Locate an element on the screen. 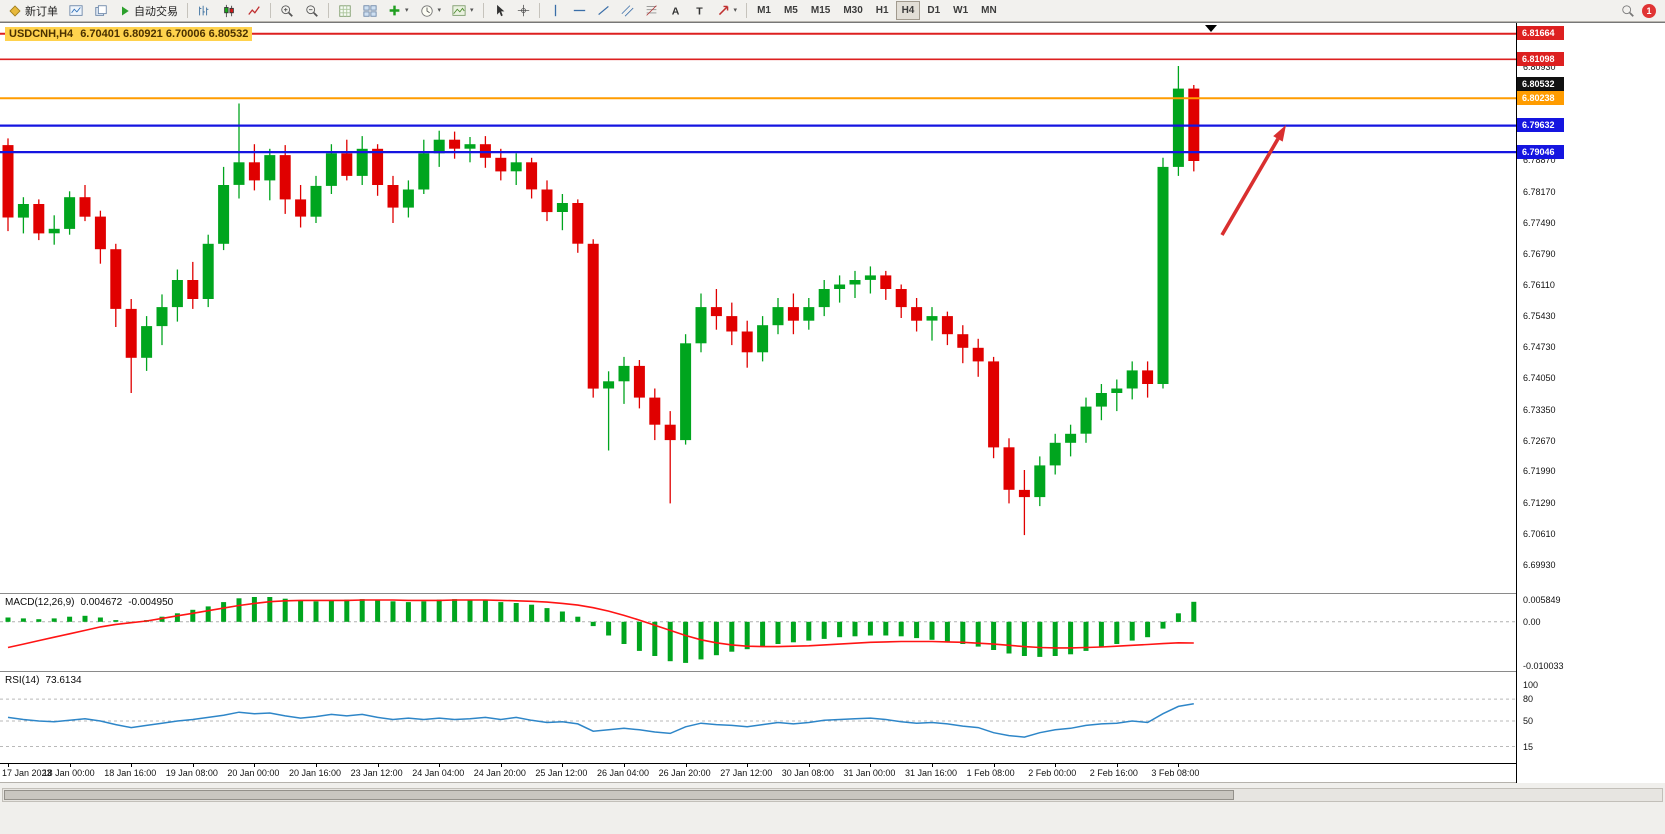 Image resolution: width=1665 pixels, height=834 pixels. timeframe-h4-button: H4 is located at coordinates (908, 10).